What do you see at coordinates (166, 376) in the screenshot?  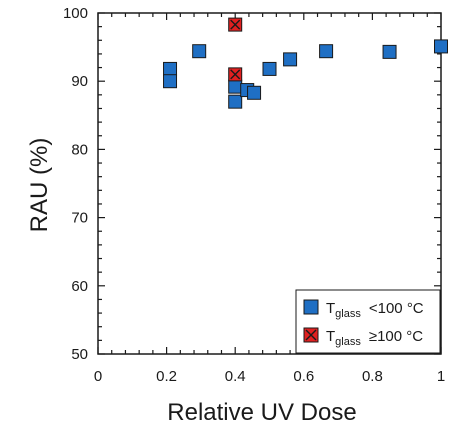 I see `x-tick-label: 0.2` at bounding box center [166, 376].